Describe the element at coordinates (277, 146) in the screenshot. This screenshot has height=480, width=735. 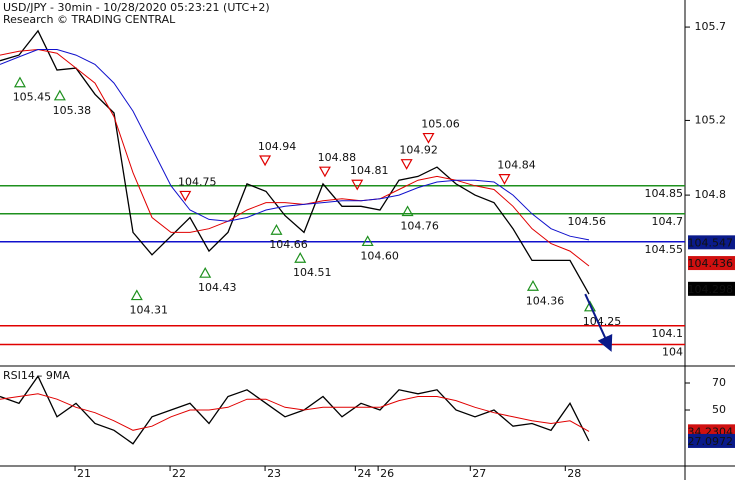
I see `annotation-label: 104.94` at that location.